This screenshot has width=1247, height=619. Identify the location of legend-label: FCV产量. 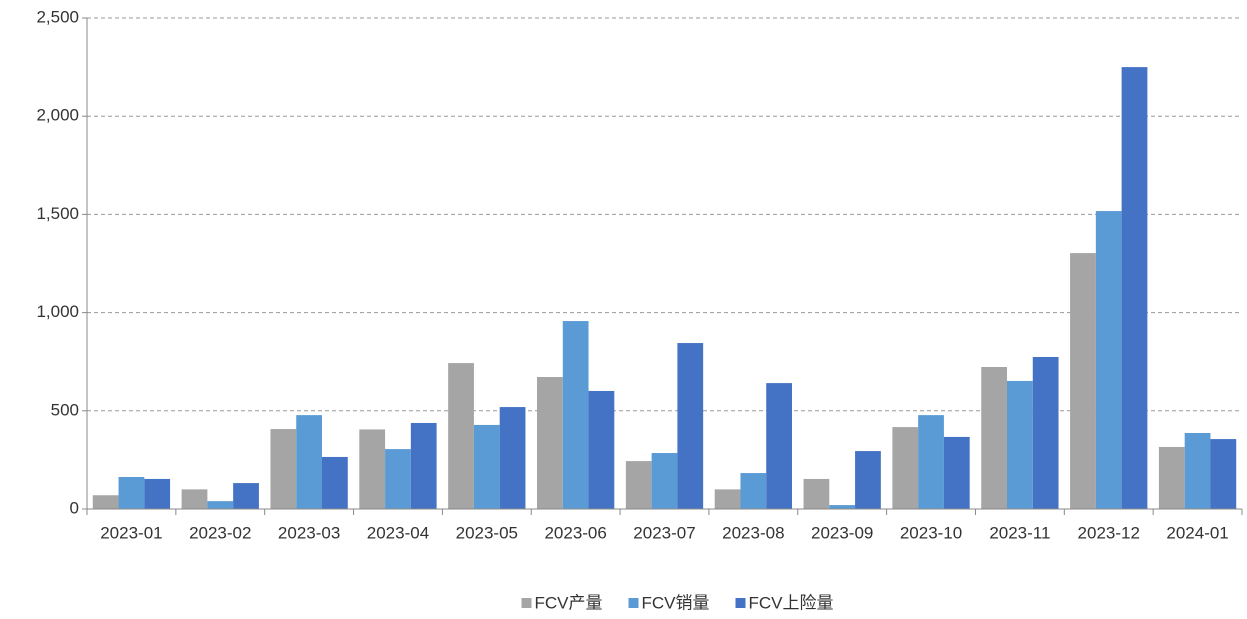
(569, 602).